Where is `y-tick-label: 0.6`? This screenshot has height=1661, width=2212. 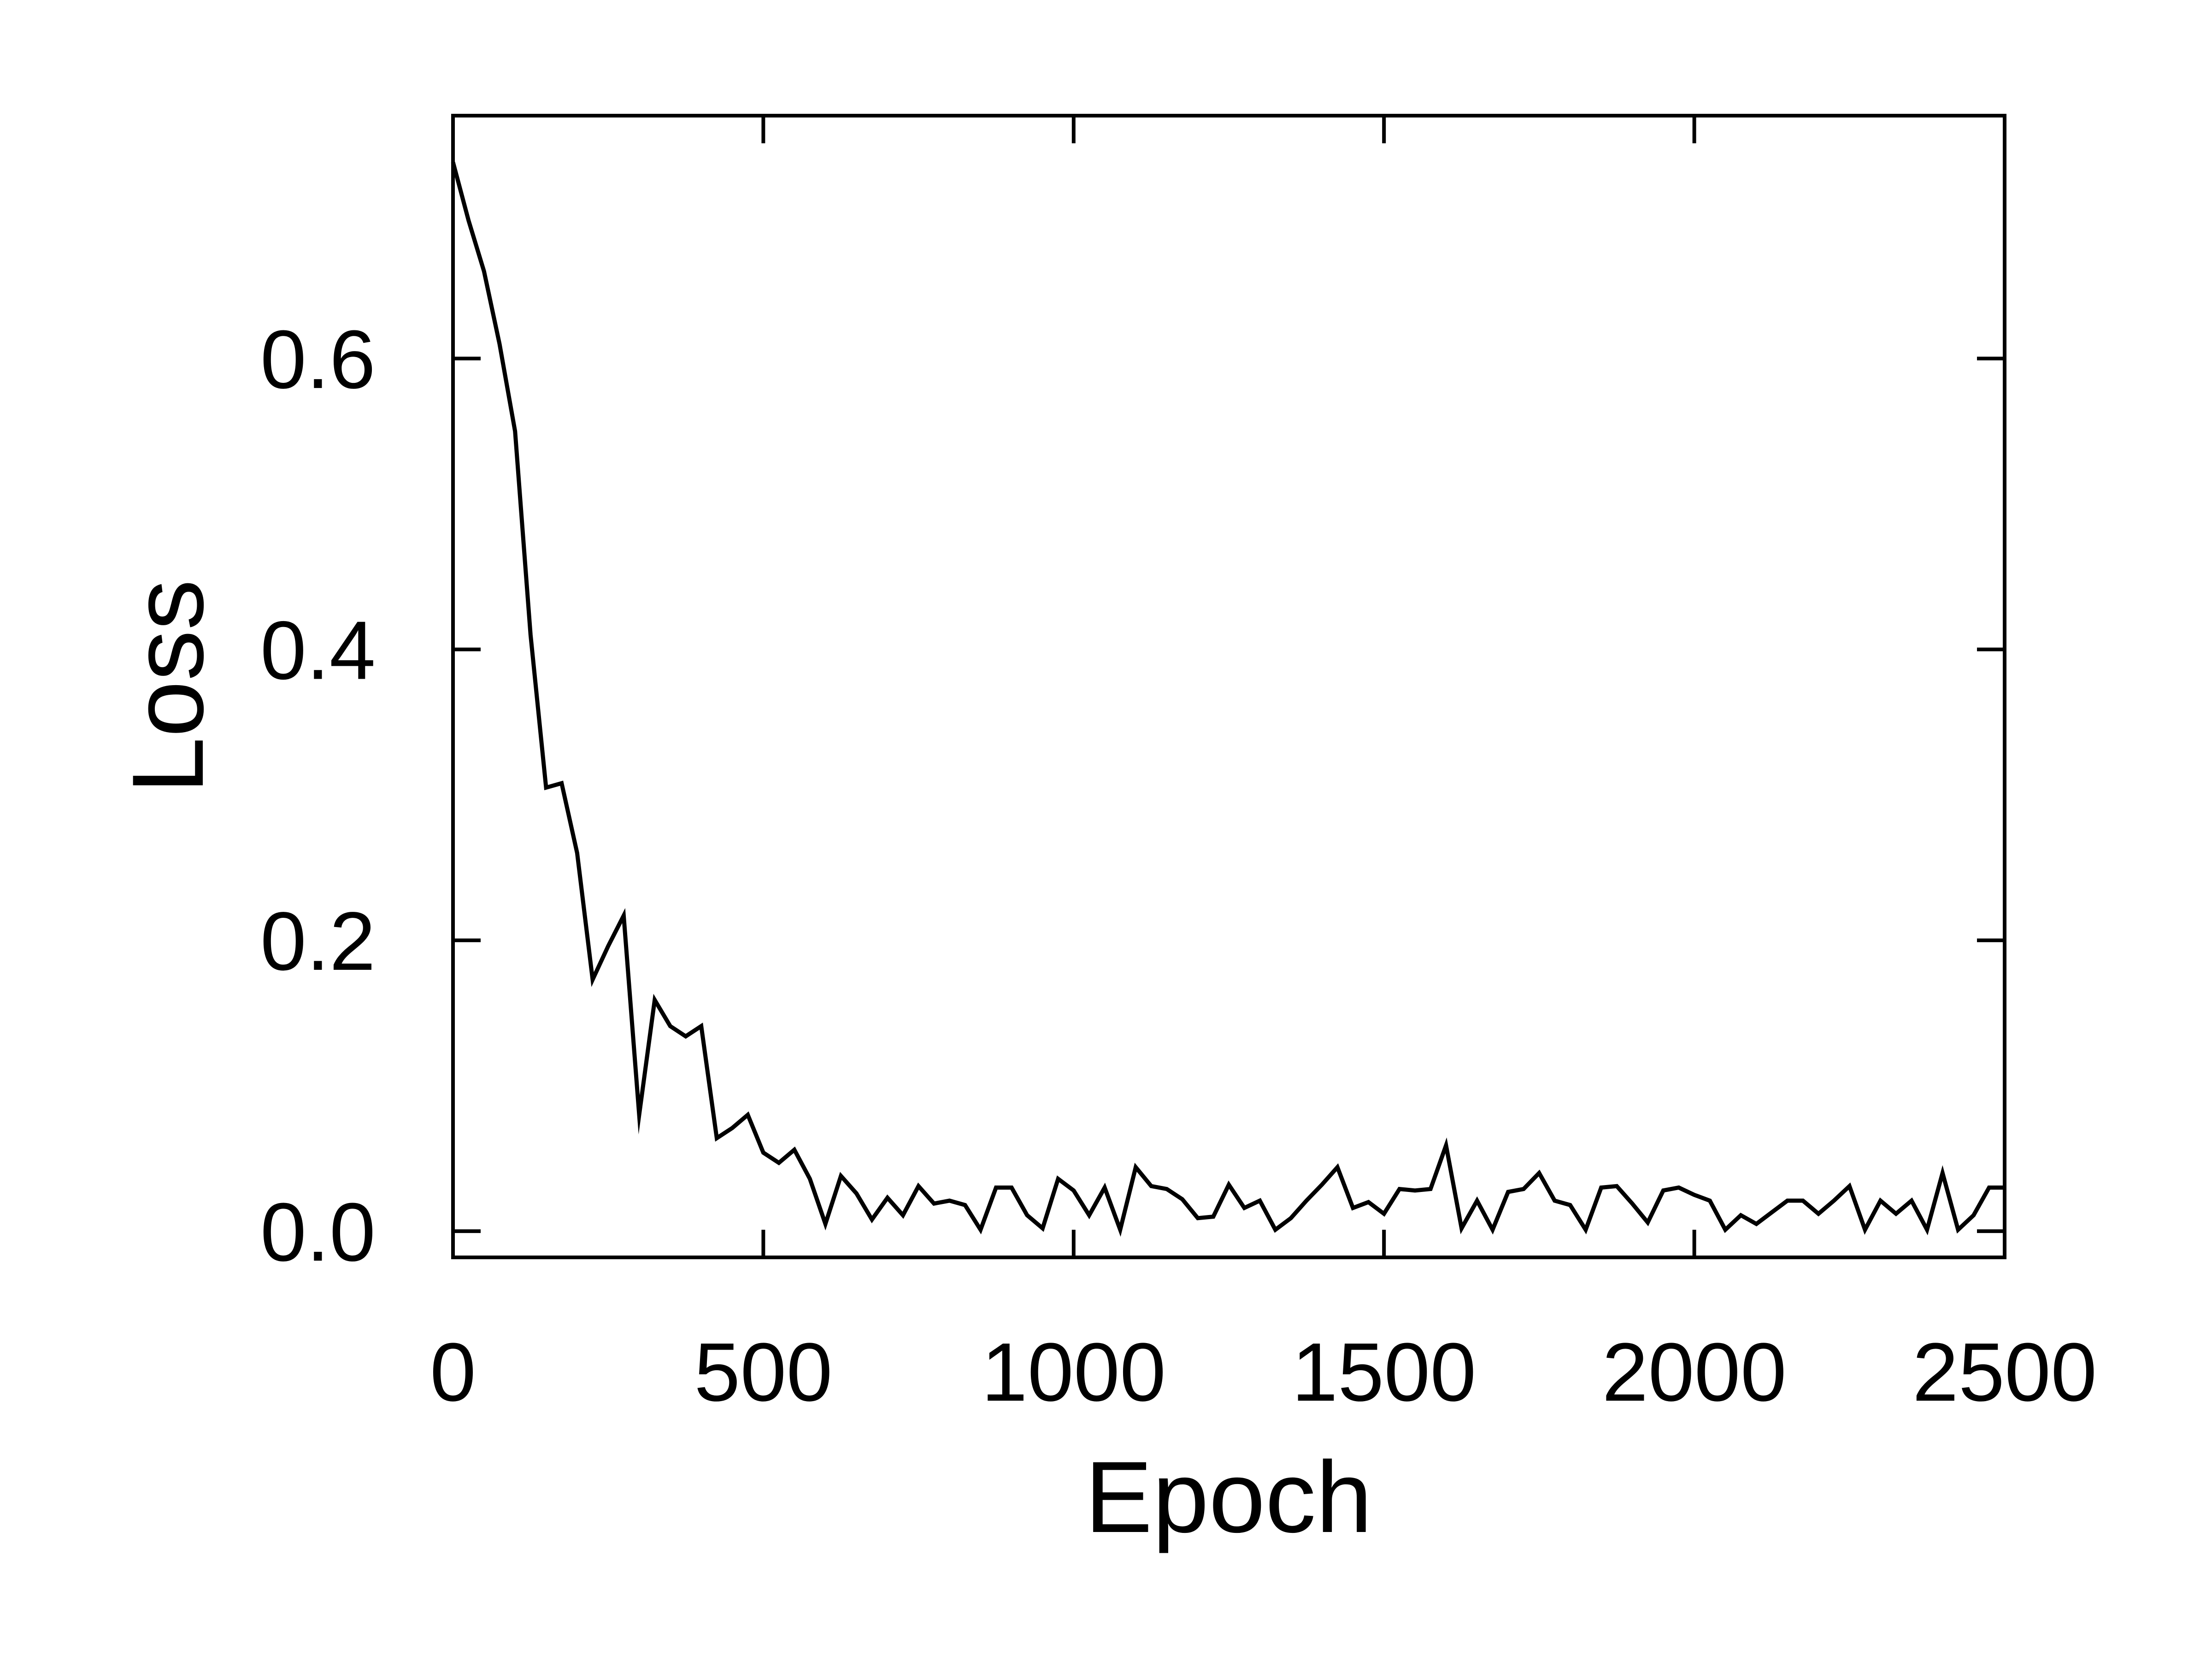
y-tick-label: 0.6 is located at coordinates (318, 359).